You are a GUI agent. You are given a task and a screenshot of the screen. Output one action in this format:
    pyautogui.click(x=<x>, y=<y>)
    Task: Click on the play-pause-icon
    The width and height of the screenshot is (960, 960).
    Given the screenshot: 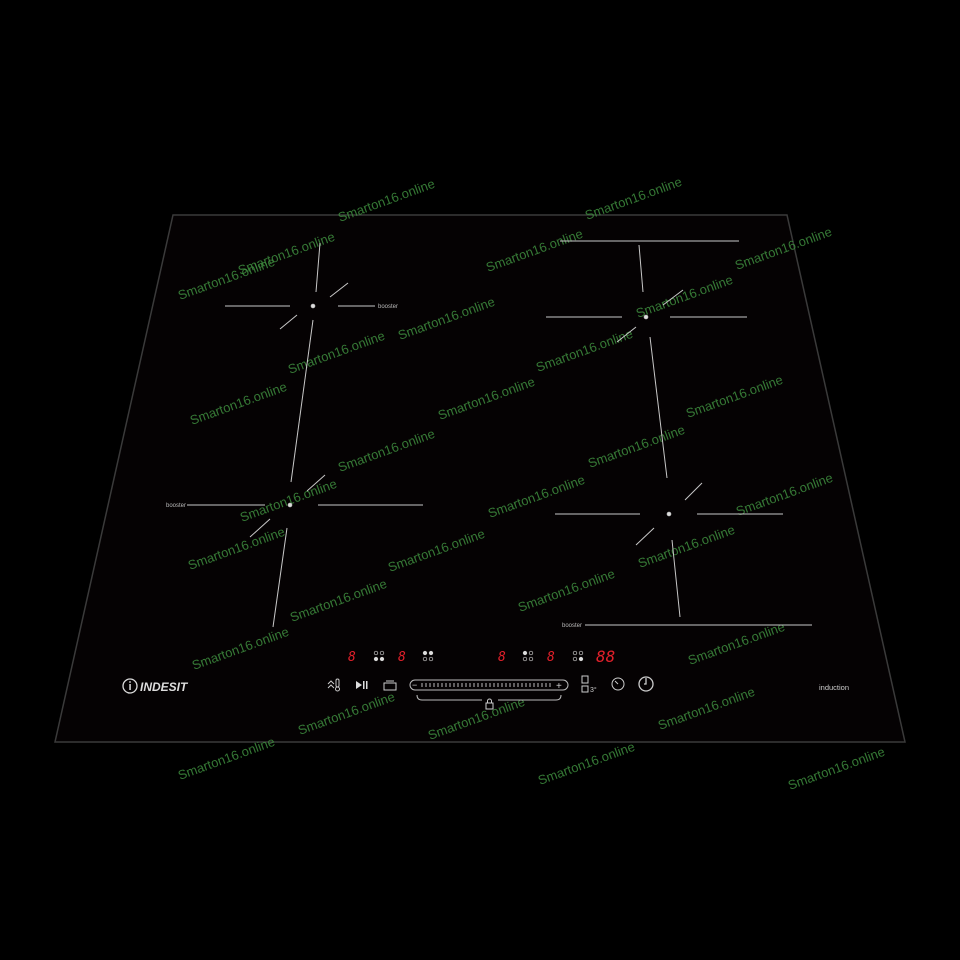 What is the action you would take?
    pyautogui.click(x=362, y=685)
    